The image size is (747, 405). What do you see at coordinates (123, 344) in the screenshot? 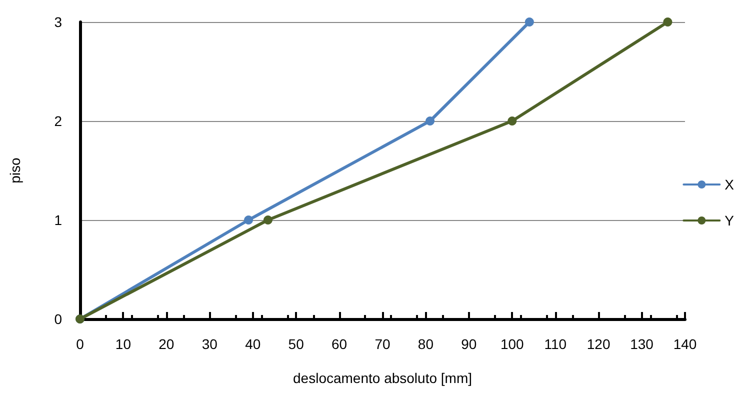
I see `x-tick-label: 10` at bounding box center [123, 344].